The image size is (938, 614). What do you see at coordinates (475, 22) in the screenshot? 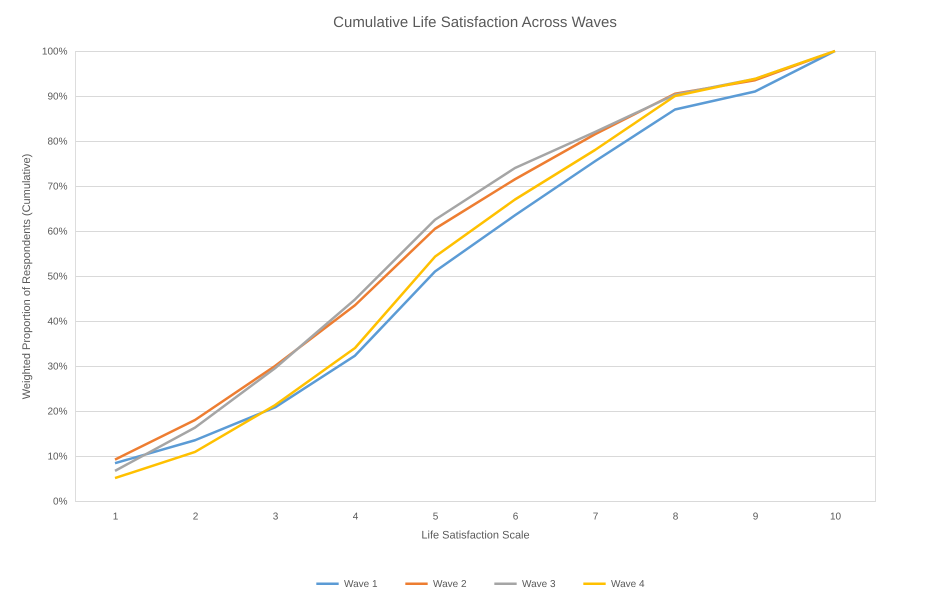
I see `chart-title: Cumulative Life Satisfaction Across Waves` at bounding box center [475, 22].